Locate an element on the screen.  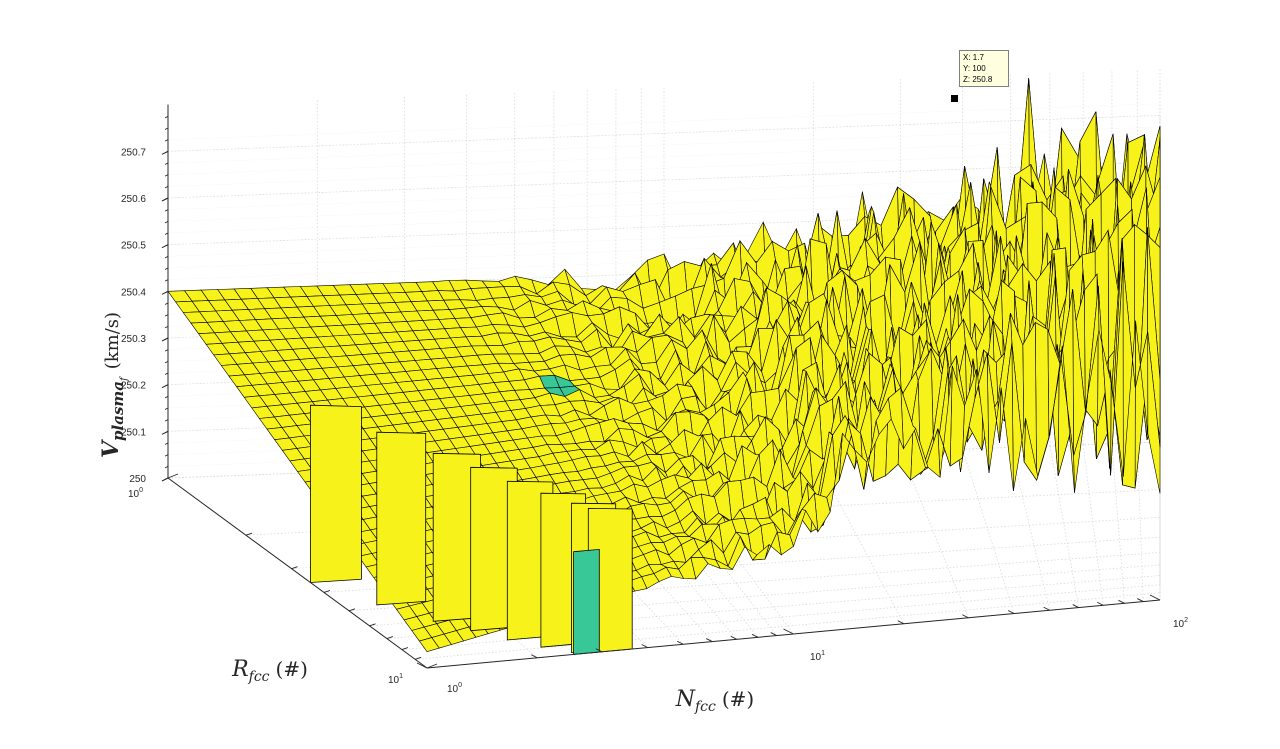
x-label-unit: (#) is located at coordinates (738, 699).